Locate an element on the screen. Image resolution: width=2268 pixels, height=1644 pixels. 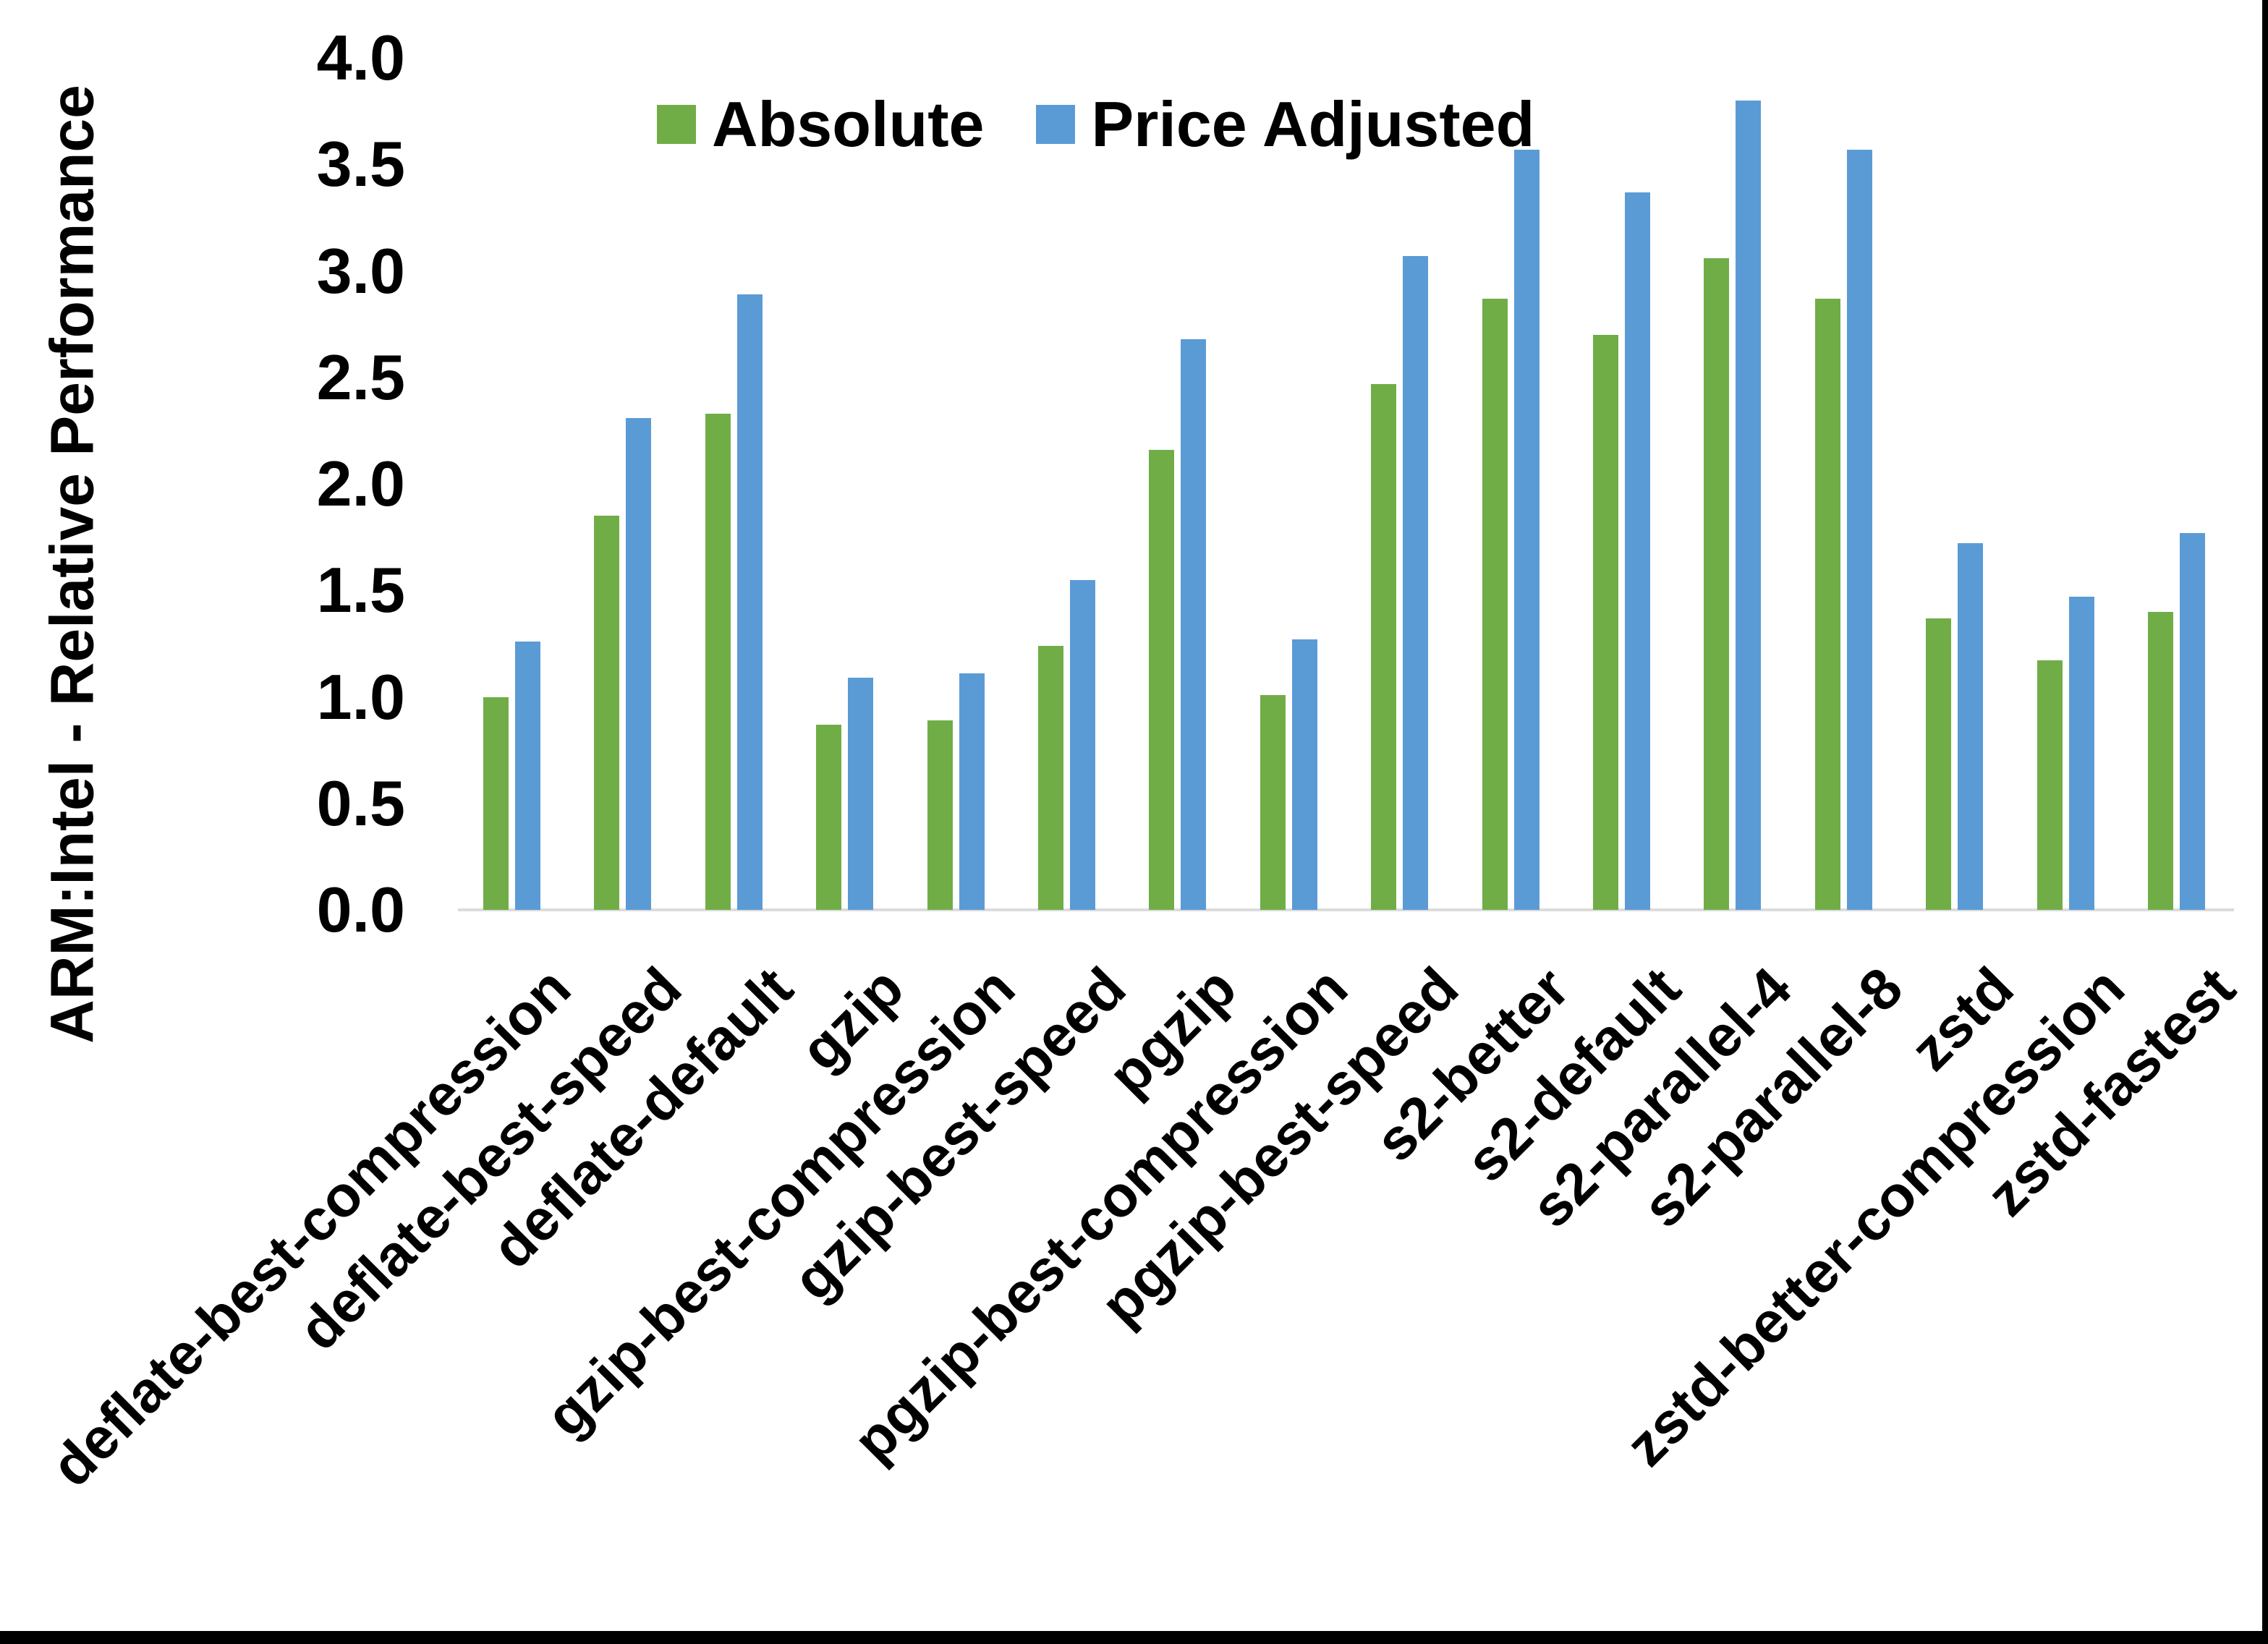
legend-item-absolute: Absolute is located at coordinates (820, 124).